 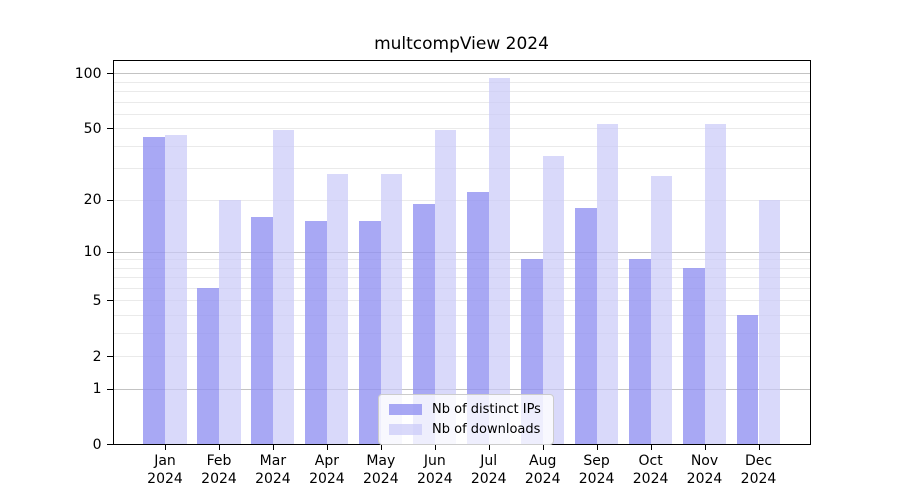 What do you see at coordinates (176, 289) in the screenshot?
I see `bar-downloads-jan` at bounding box center [176, 289].